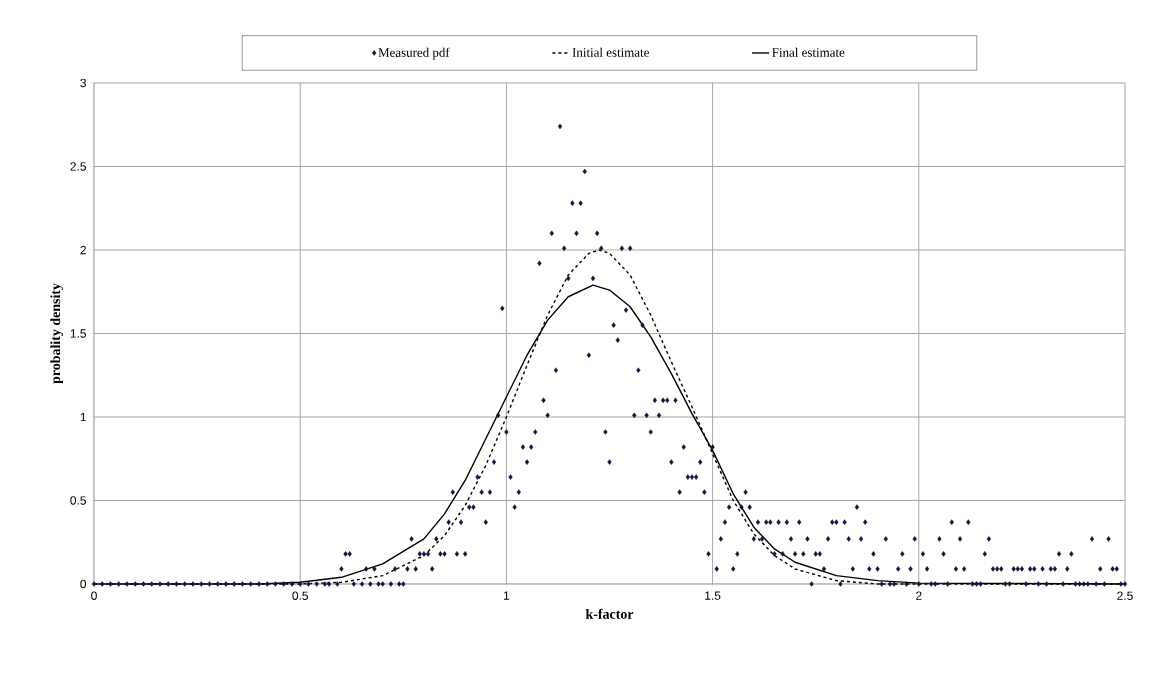 The width and height of the screenshot is (1150, 674). I want to click on y-tick-label: 0, so click(83, 584).